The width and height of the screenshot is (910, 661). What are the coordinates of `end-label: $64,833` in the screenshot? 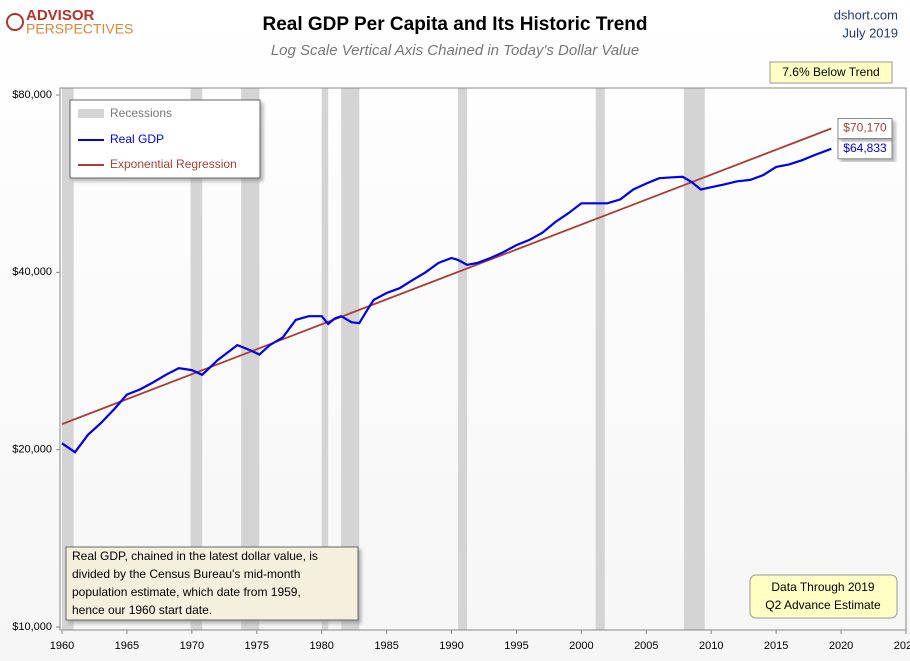 It's located at (865, 148).